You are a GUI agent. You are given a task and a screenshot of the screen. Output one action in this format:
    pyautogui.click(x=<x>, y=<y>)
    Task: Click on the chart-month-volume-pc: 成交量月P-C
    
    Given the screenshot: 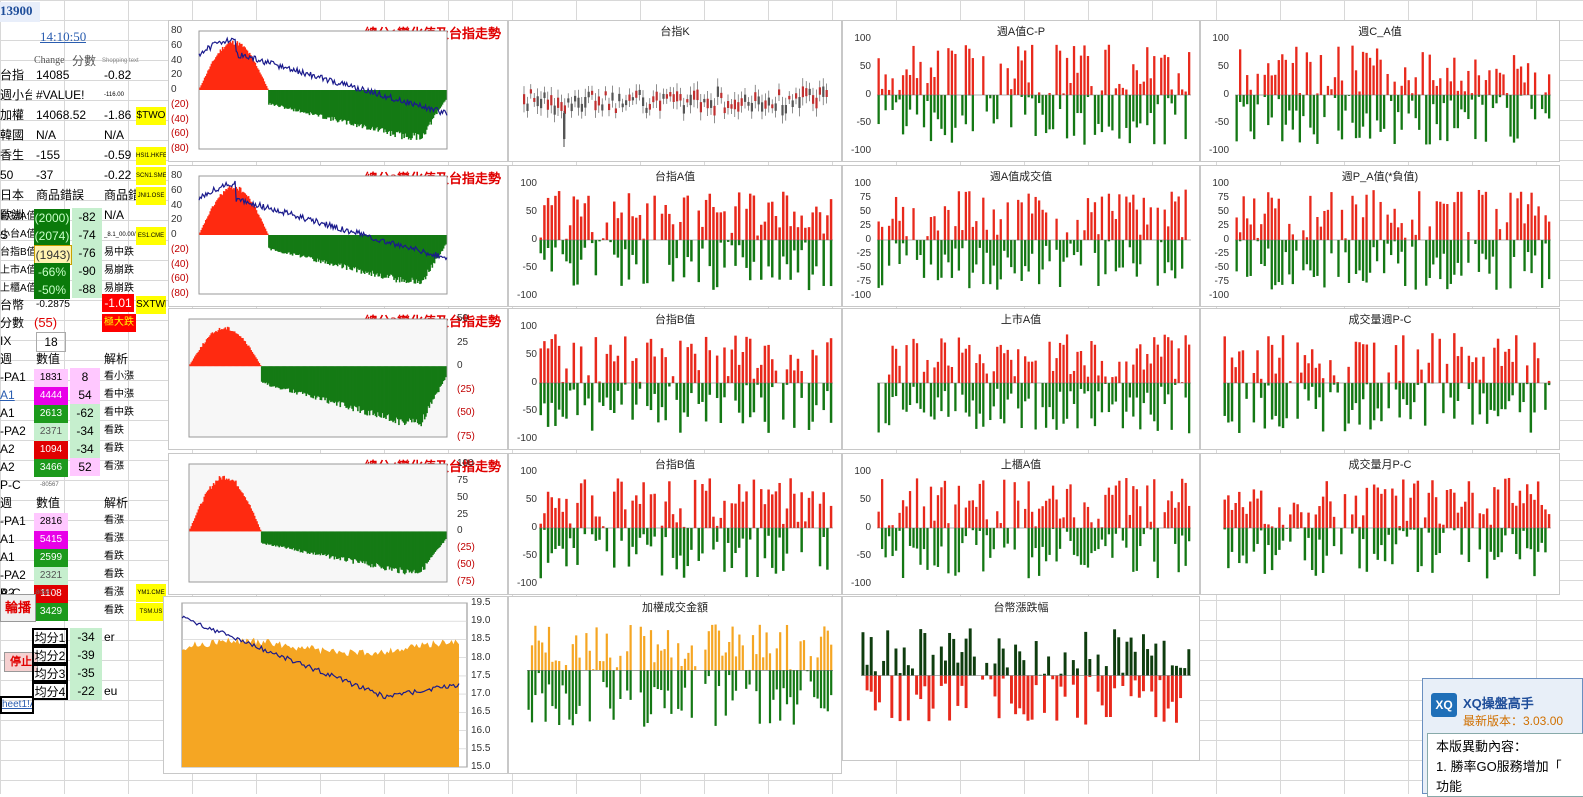 What is the action you would take?
    pyautogui.click(x=1380, y=524)
    